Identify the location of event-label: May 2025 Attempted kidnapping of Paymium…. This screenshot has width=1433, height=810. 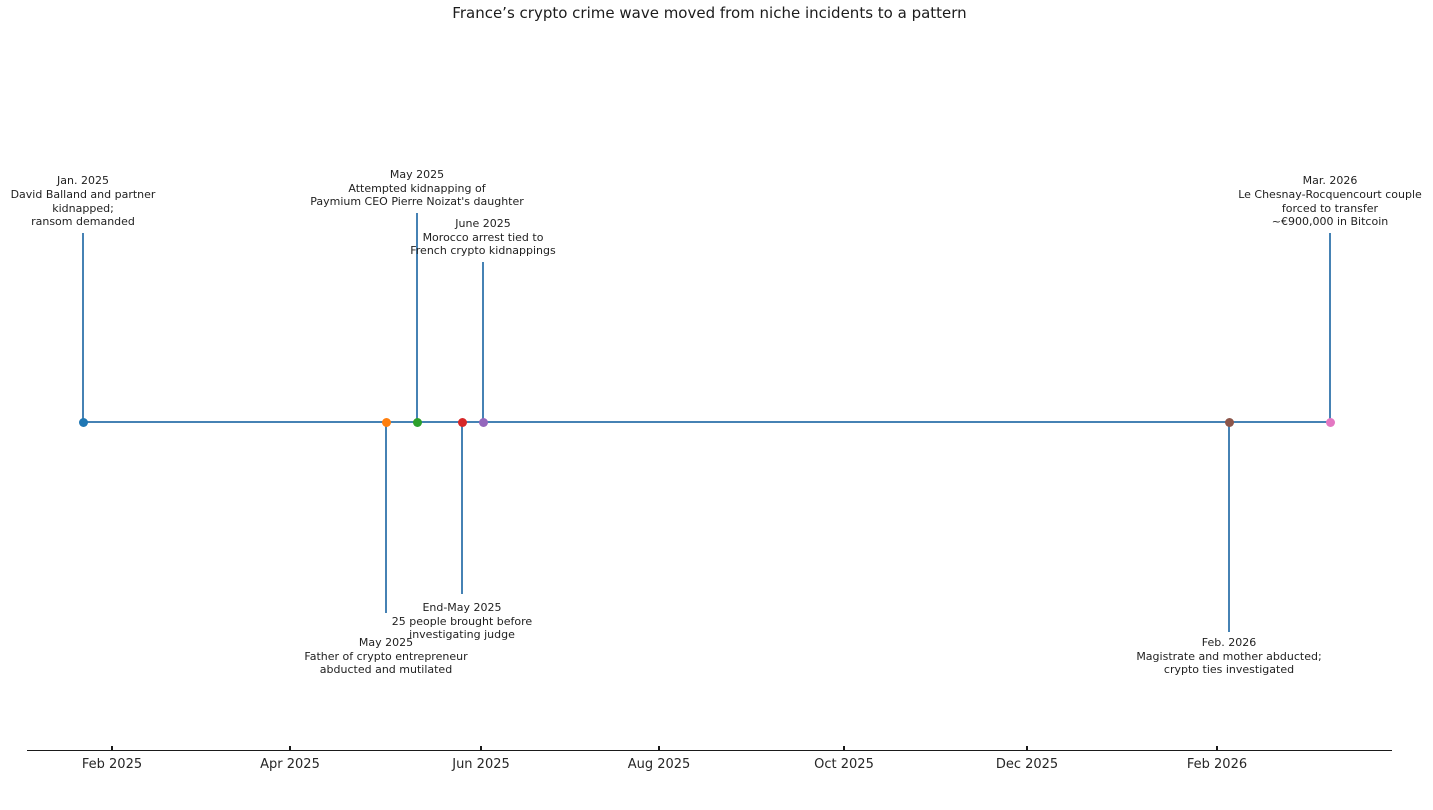
(417, 188).